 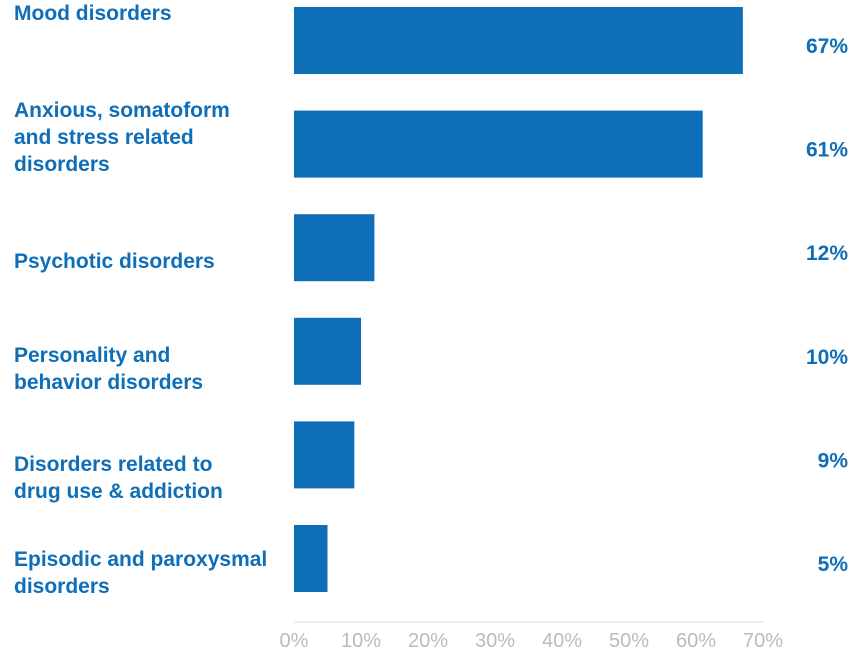 I want to click on value-label-1: 61%, so click(x=827, y=150).